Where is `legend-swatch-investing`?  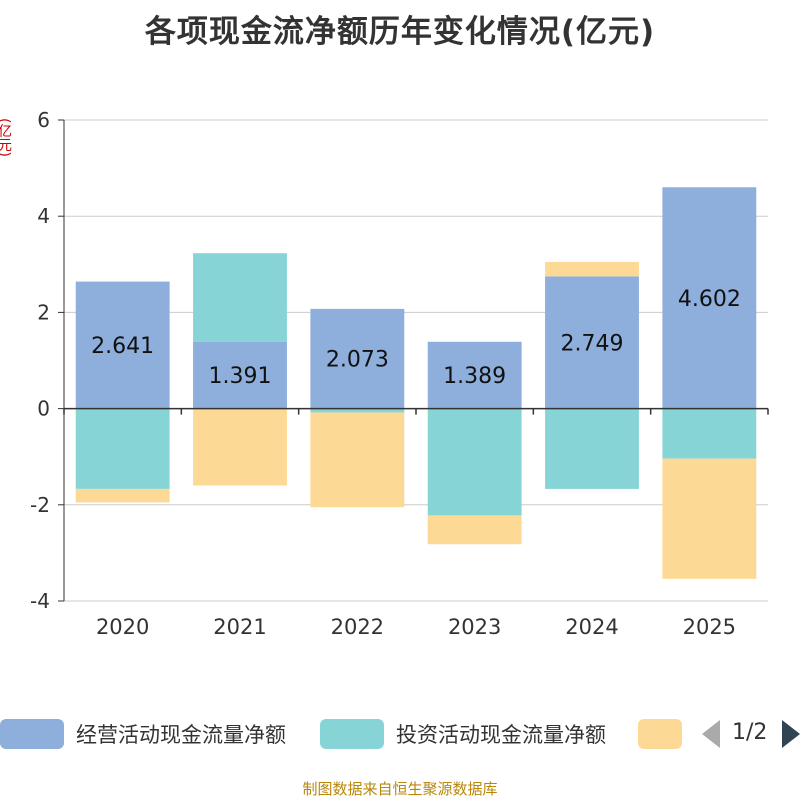 legend-swatch-investing is located at coordinates (352, 734).